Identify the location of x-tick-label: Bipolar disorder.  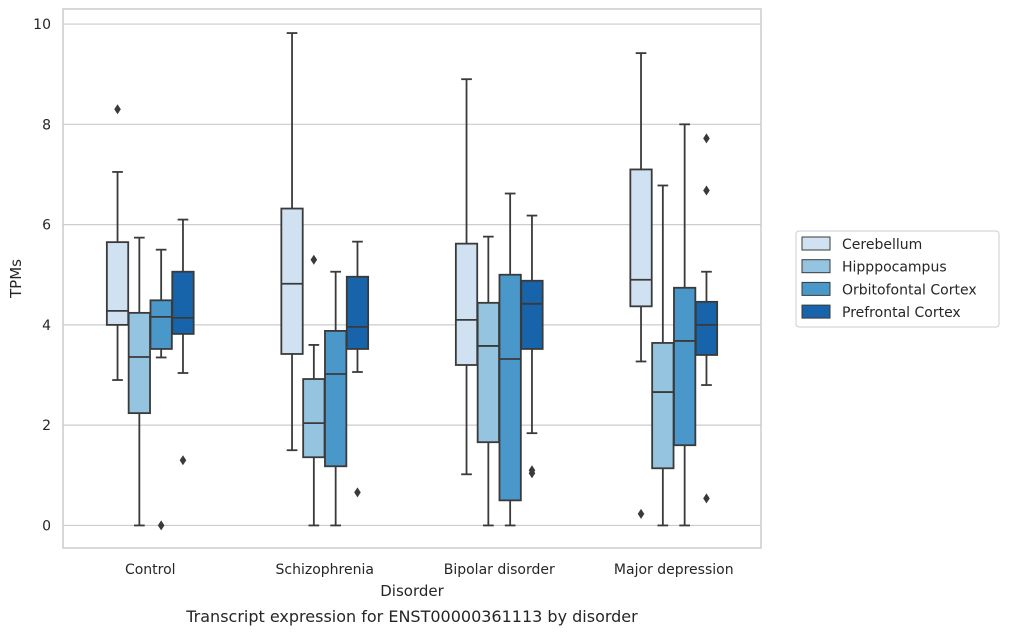
(499, 570).